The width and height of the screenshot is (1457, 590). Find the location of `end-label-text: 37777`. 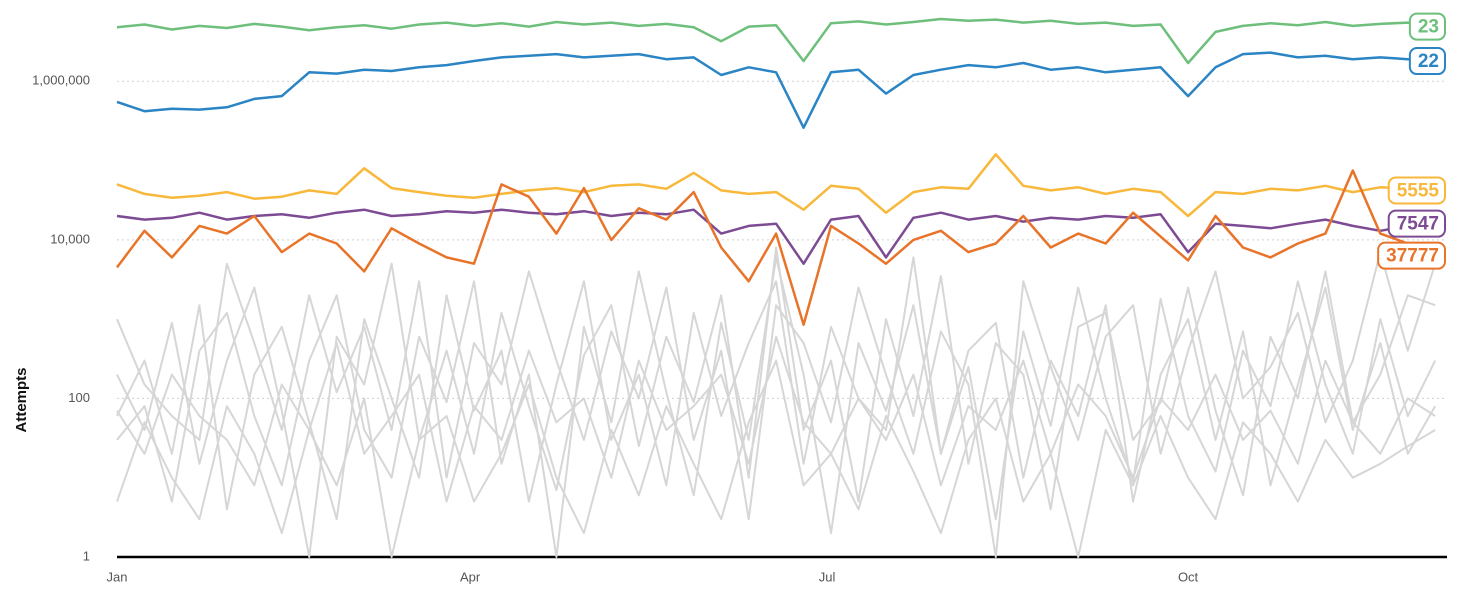

end-label-text: 37777 is located at coordinates (1412, 256).